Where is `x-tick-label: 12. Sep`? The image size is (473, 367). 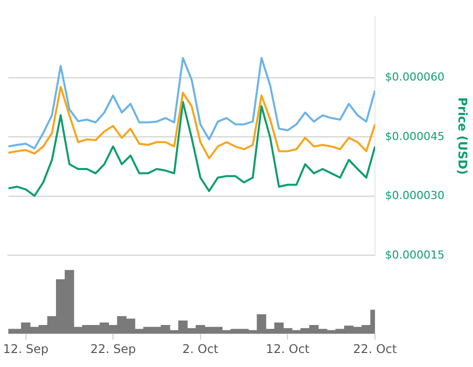 x-tick-label: 12. Sep is located at coordinates (26, 349).